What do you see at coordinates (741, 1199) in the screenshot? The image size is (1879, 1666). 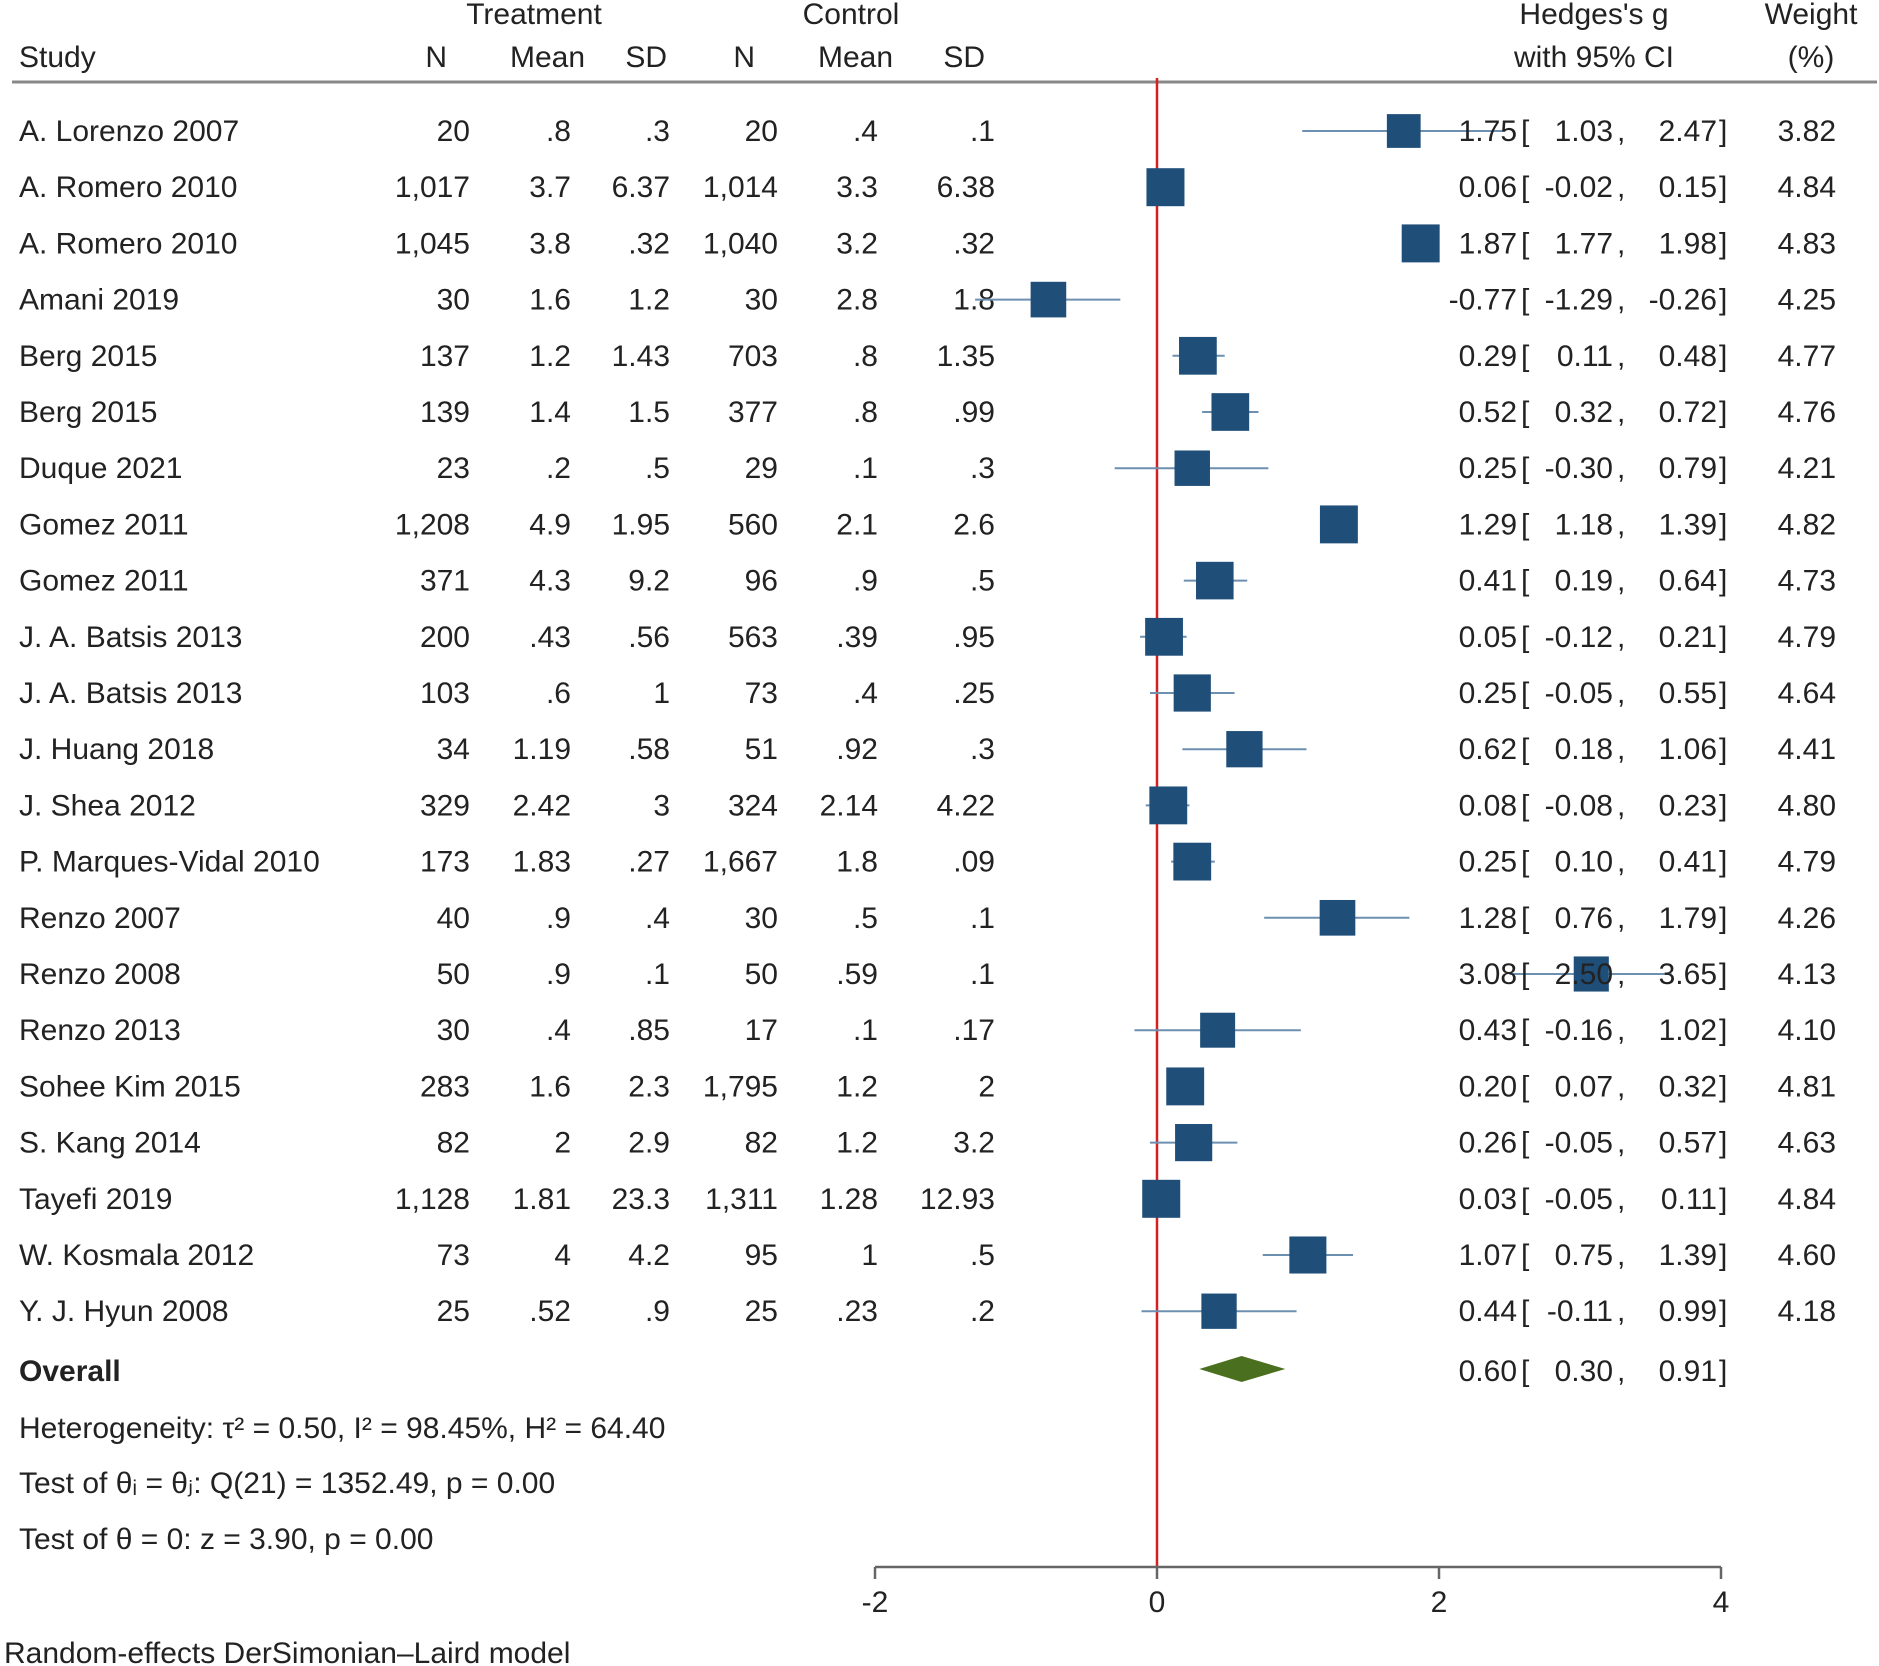 I see `control-n: 1,311` at bounding box center [741, 1199].